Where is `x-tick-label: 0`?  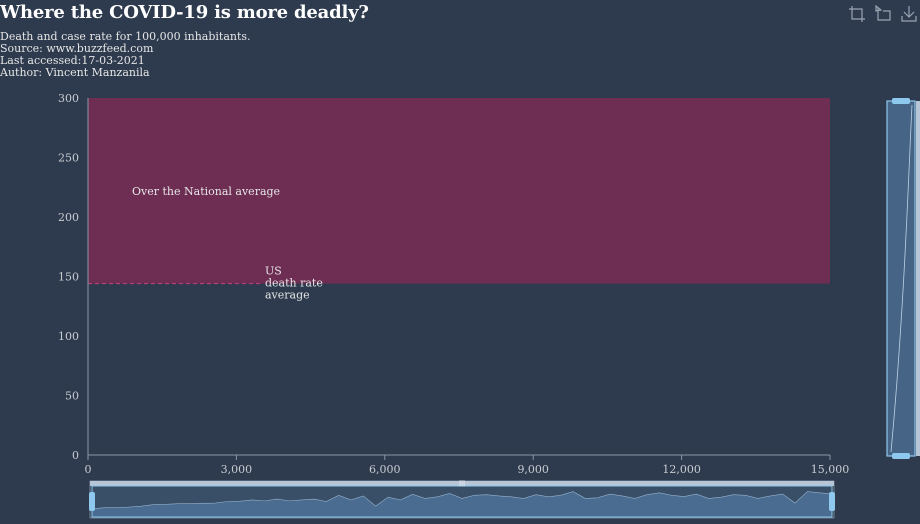 x-tick-label: 0 is located at coordinates (88, 469).